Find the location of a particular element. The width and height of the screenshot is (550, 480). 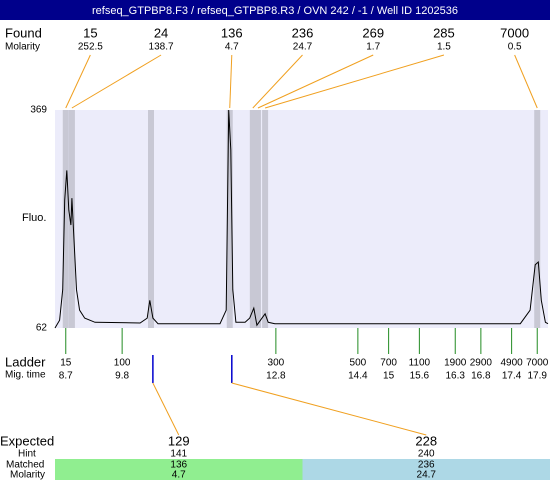

ladder-time: 15 is located at coordinates (389, 376).